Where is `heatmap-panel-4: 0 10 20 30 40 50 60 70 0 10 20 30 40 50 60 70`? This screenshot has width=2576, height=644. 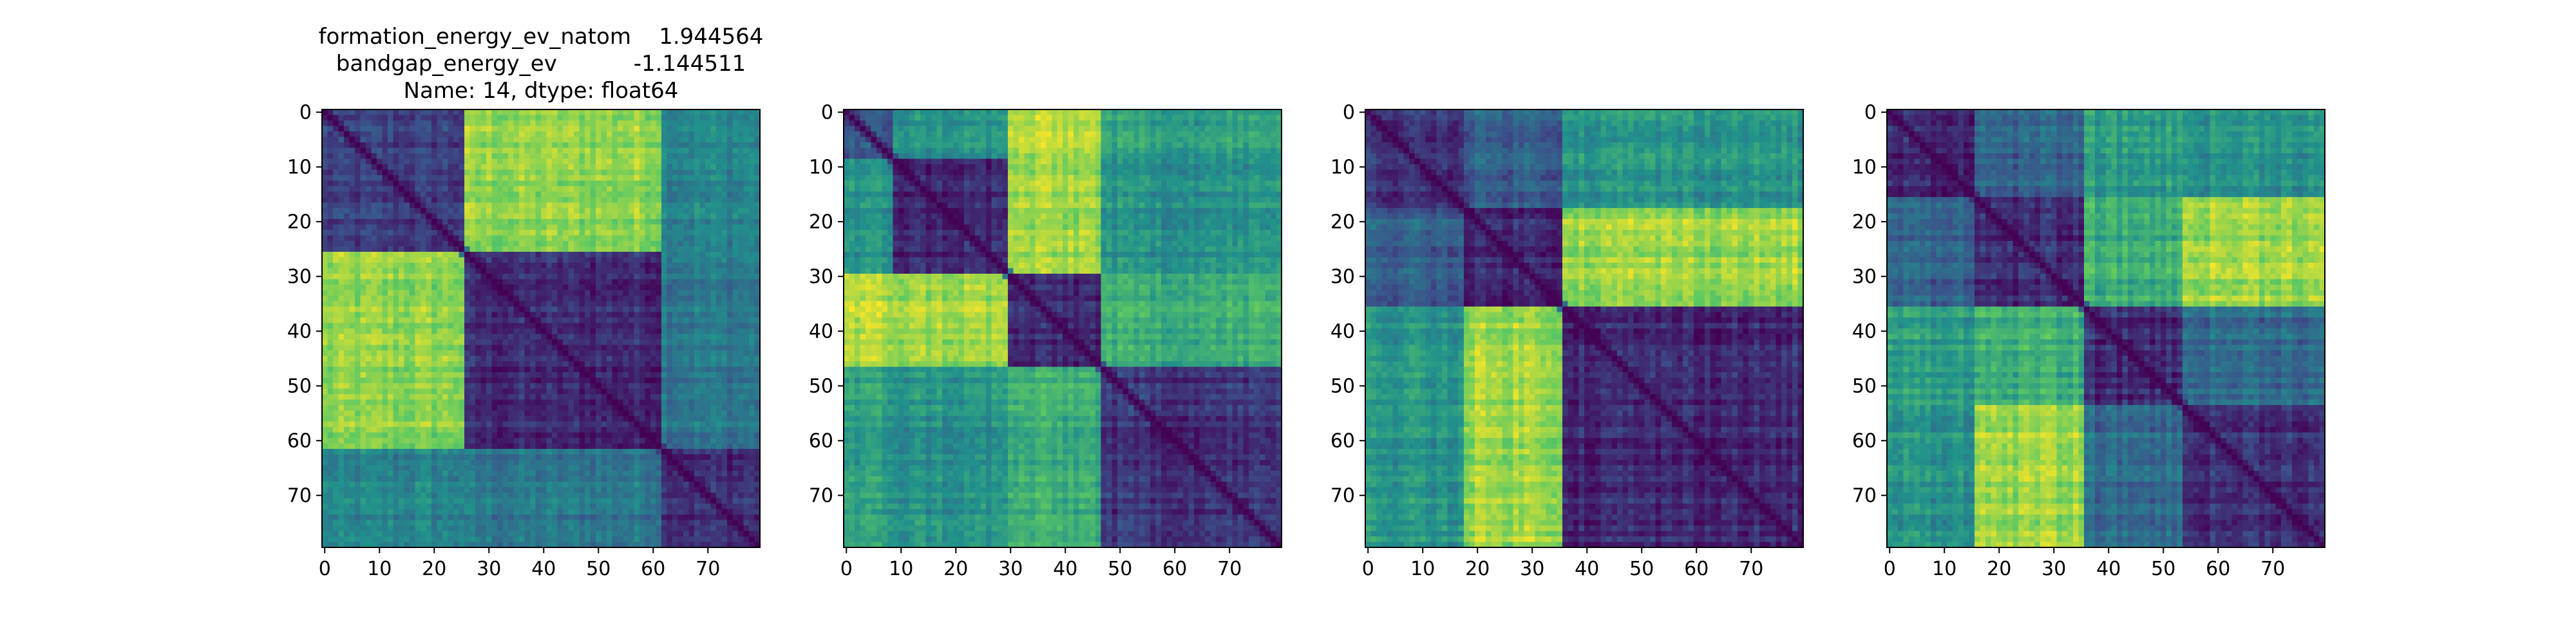 heatmap-panel-4: 0 10 20 30 40 50 60 70 0 10 20 30 40 50 60 70 is located at coordinates (2088, 340).